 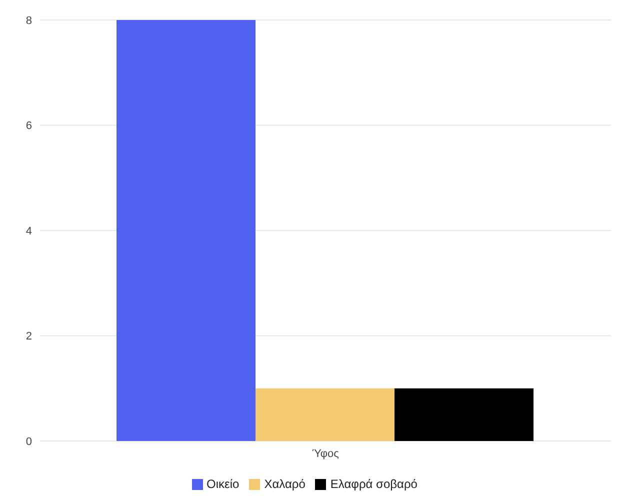 What do you see at coordinates (29, 442) in the screenshot?
I see `y-tick-label: 0` at bounding box center [29, 442].